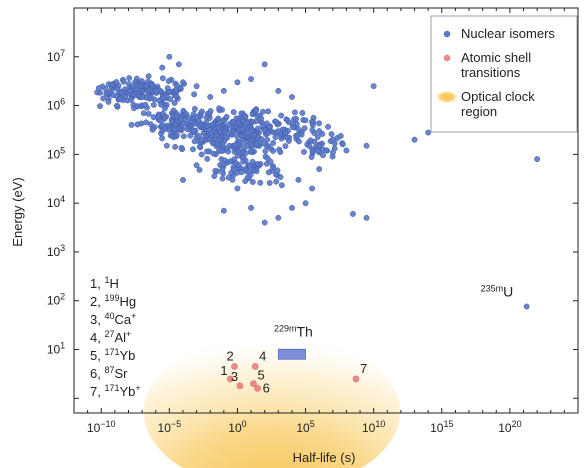 The image size is (584, 468). I want to click on optical-clock-glow, so click(272, 401).